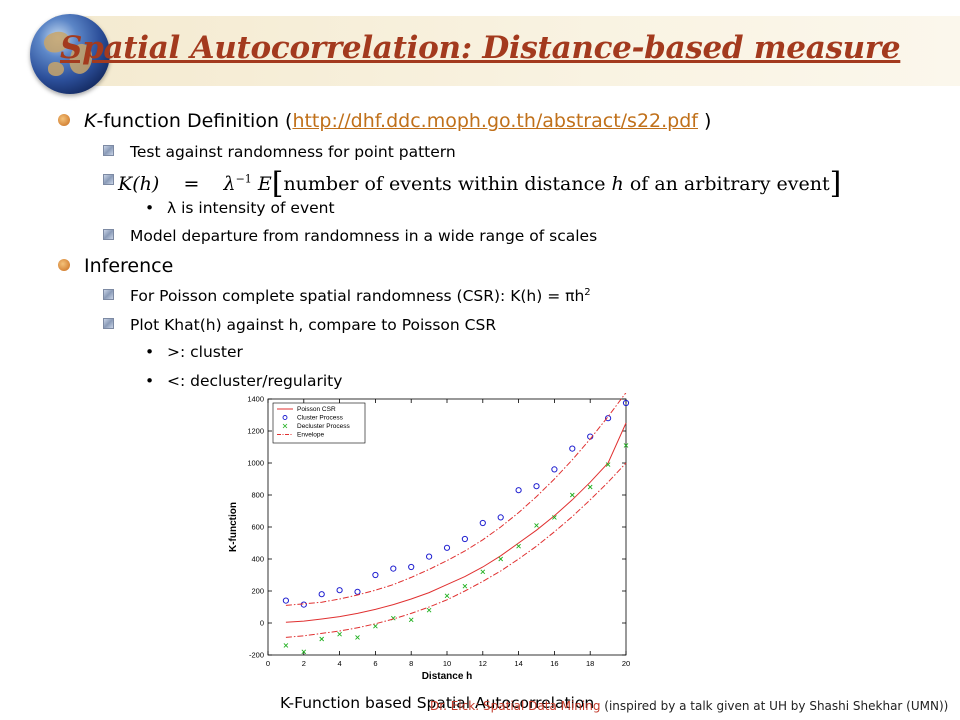 The image size is (960, 720). Describe the element at coordinates (483, 663) in the screenshot. I see `x-tick-label: 12` at that location.